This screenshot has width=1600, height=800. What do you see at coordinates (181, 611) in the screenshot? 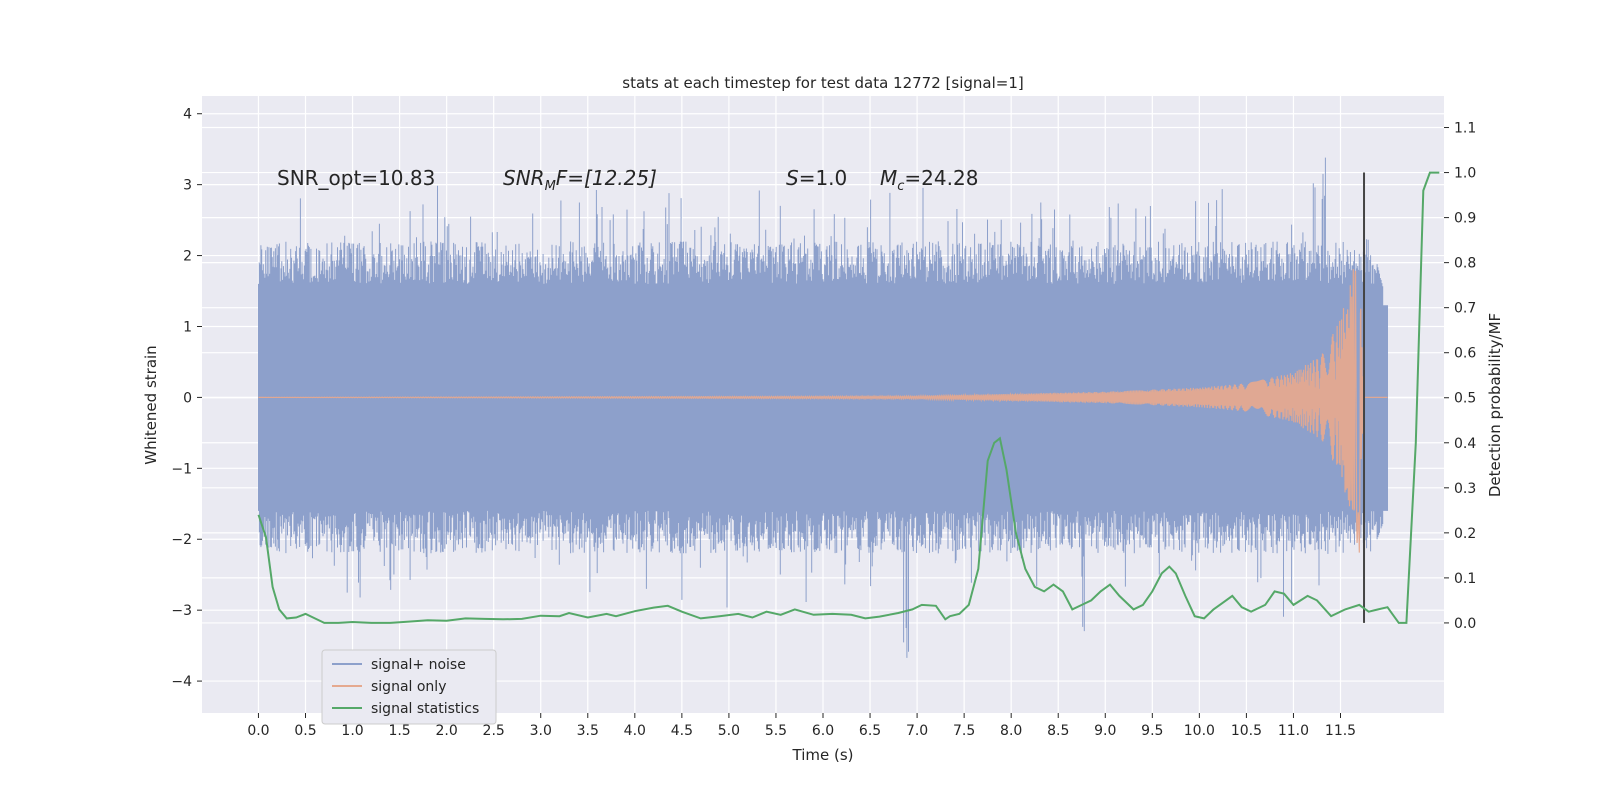
I see `left-y-tick-label: −3` at bounding box center [181, 611].